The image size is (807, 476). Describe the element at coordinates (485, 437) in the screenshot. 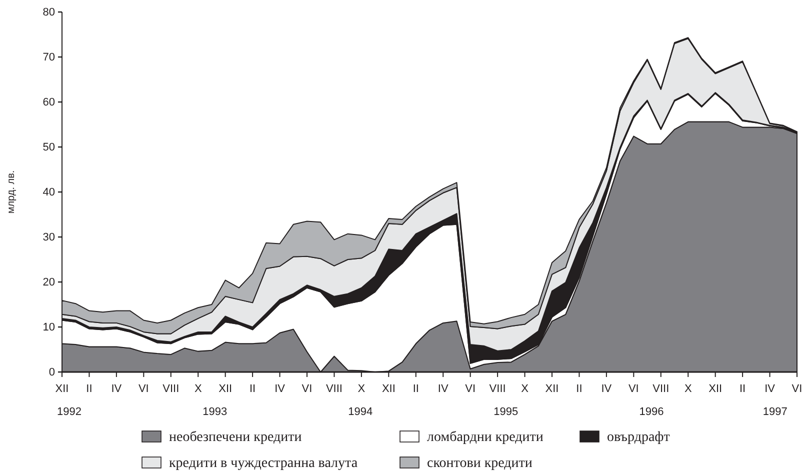

I see `legend-label: ломбардни кредити` at that location.